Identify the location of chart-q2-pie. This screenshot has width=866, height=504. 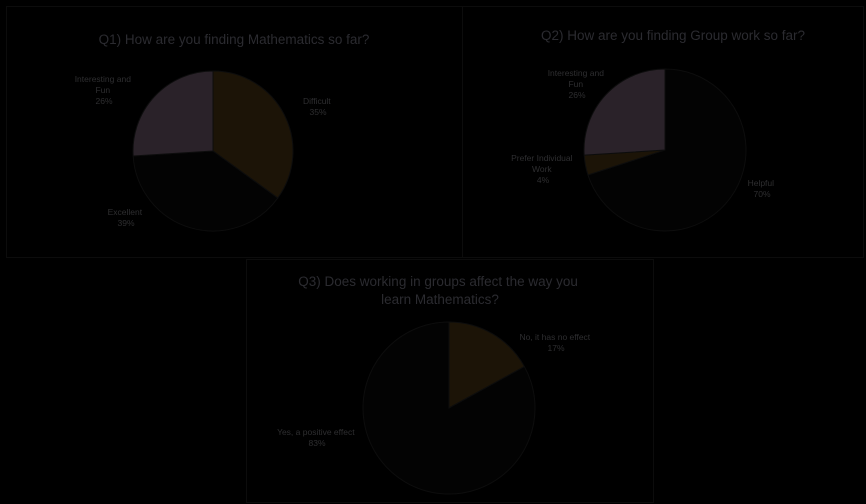
(665, 150).